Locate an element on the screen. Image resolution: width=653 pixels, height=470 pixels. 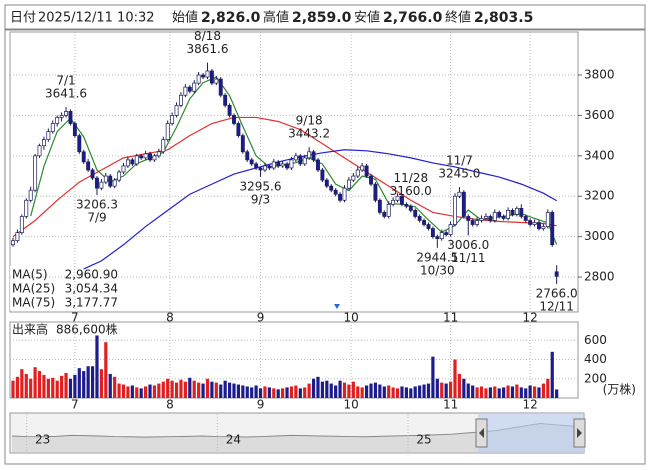
quote-name: 終値 is located at coordinates (458, 18).